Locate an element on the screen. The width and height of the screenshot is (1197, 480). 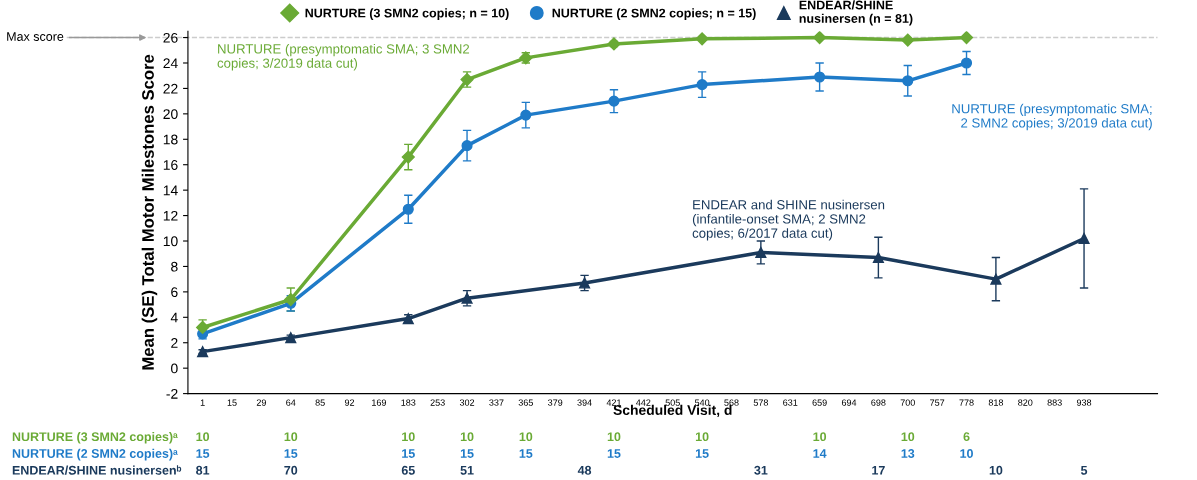
x-tick-label: 698 is located at coordinates (878, 402).